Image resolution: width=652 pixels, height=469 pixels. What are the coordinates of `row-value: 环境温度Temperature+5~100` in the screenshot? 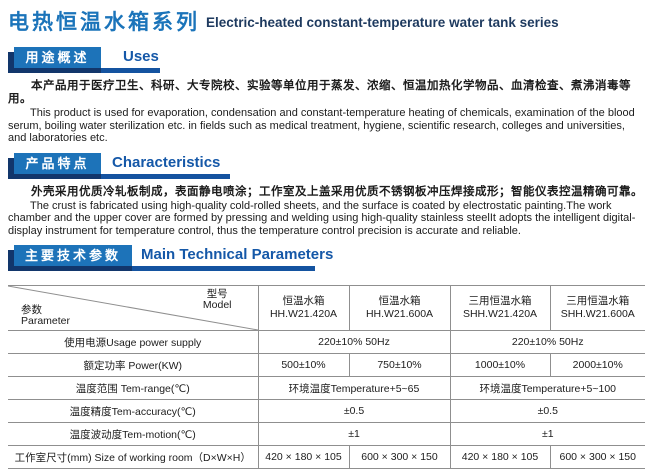 It's located at (547, 388).